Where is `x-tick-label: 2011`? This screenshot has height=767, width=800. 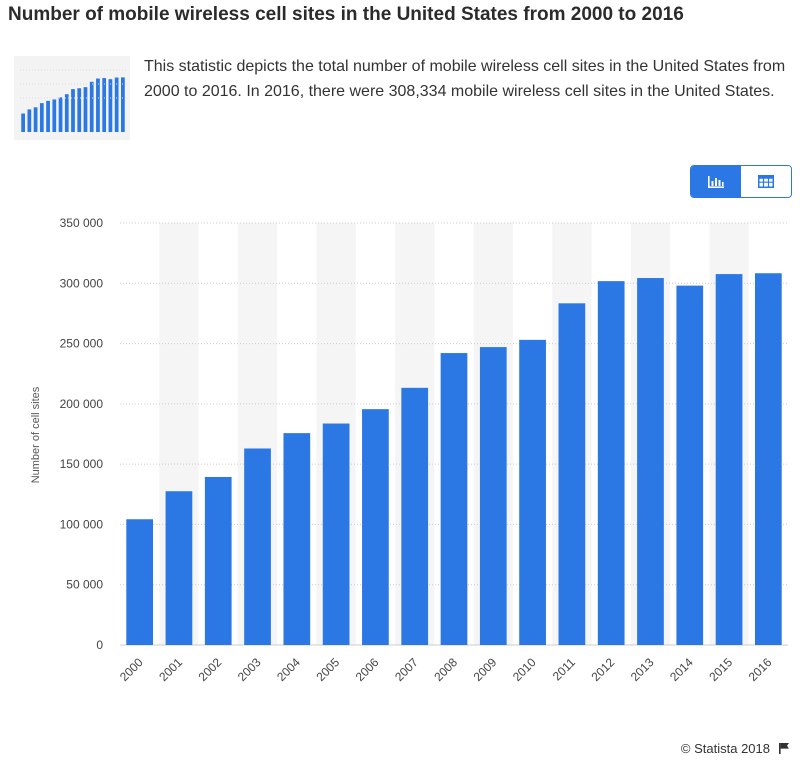
x-tick-label: 2011 is located at coordinates (564, 669).